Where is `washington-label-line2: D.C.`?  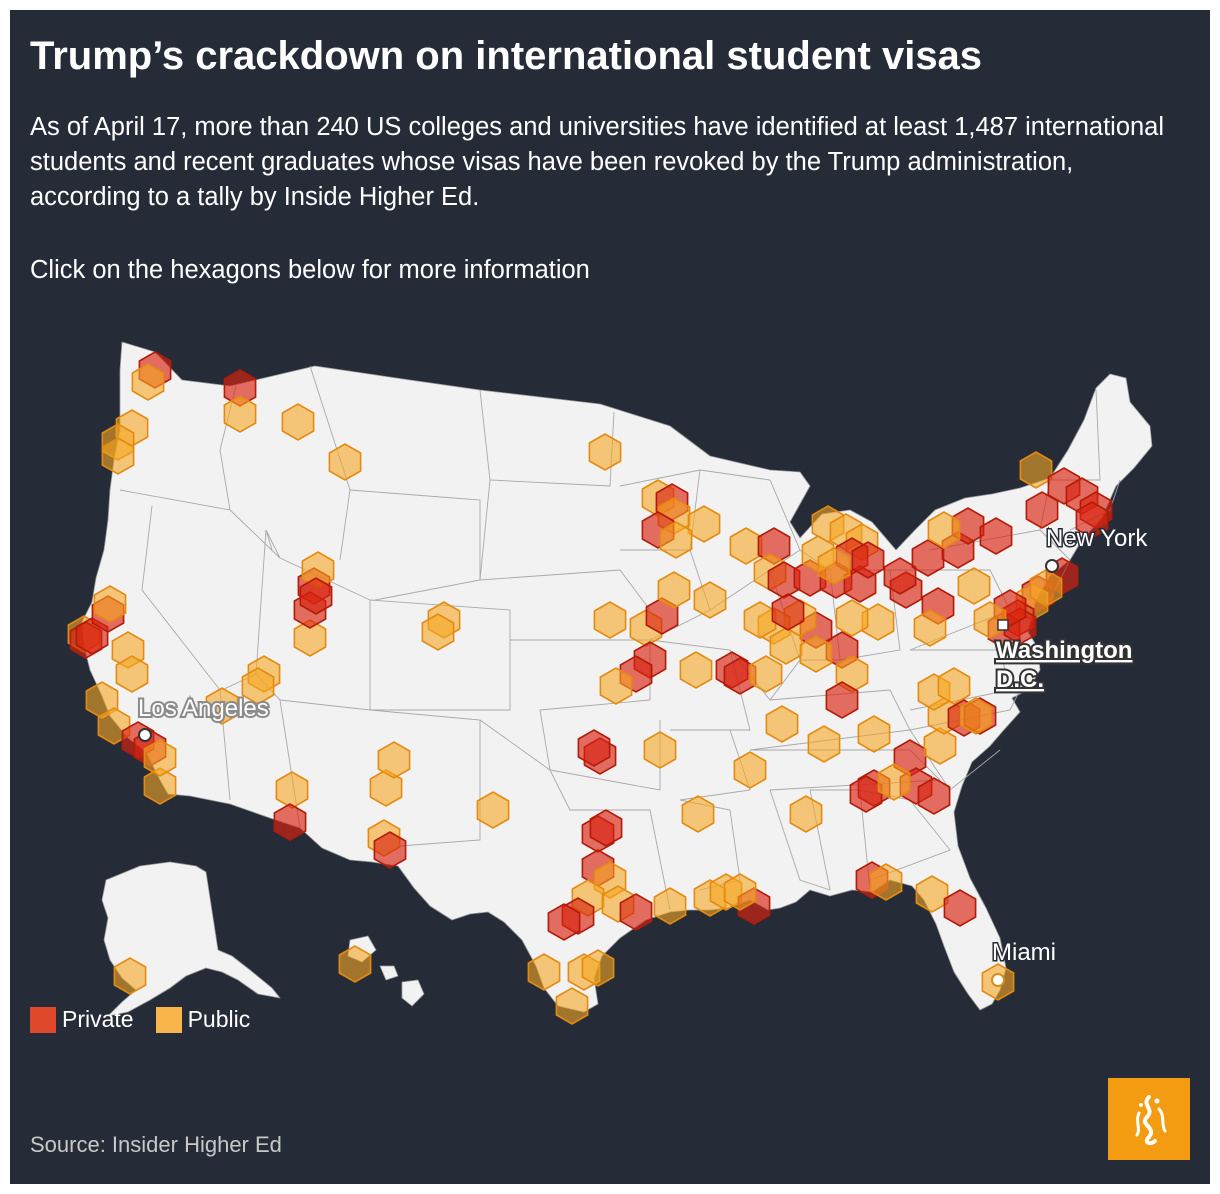
washington-label-line2: D.C. is located at coordinates (1020, 679).